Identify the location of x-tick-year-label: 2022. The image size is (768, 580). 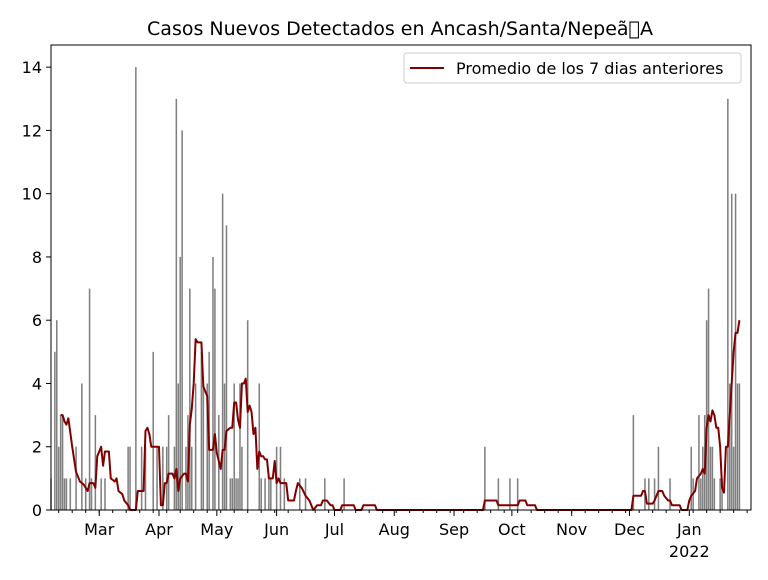
(689, 551).